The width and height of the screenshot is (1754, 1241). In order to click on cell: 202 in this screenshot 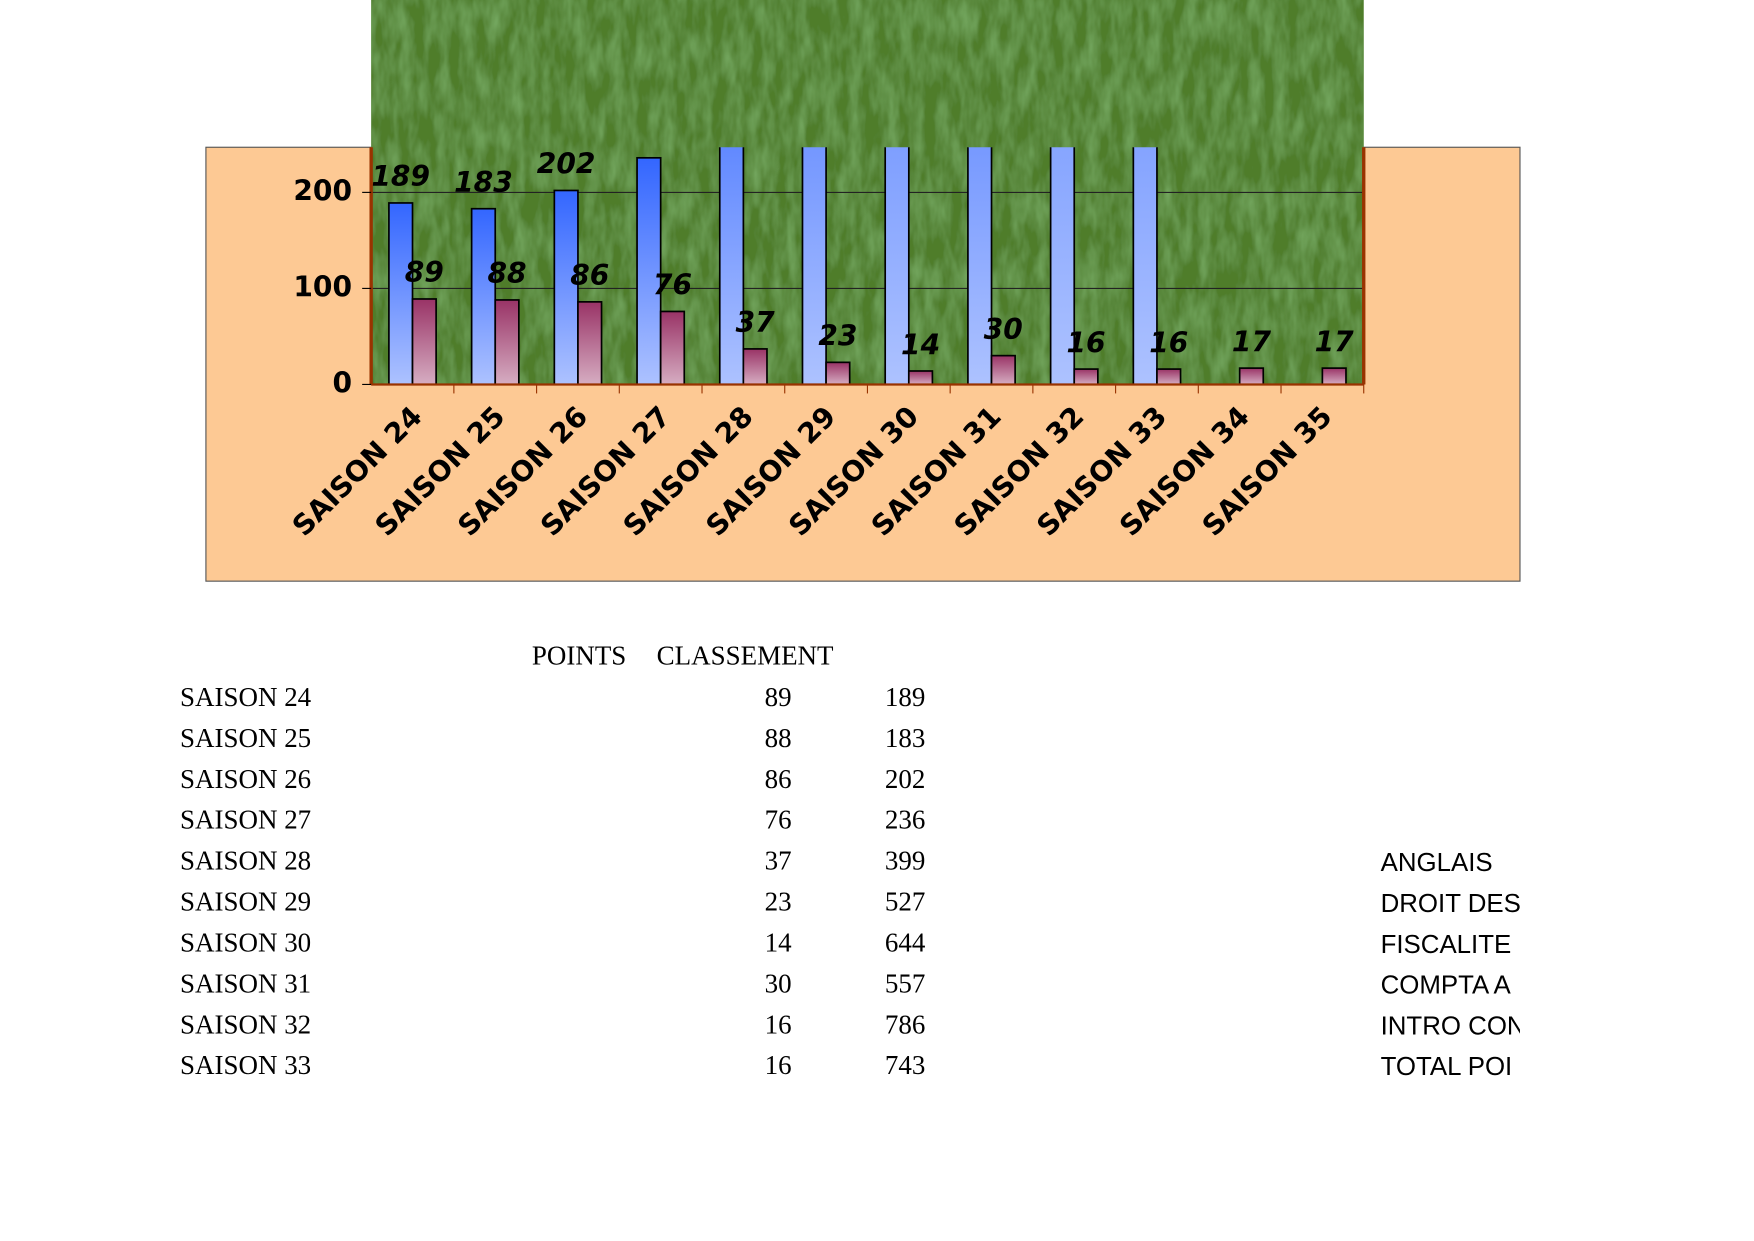, I will do `click(905, 779)`.